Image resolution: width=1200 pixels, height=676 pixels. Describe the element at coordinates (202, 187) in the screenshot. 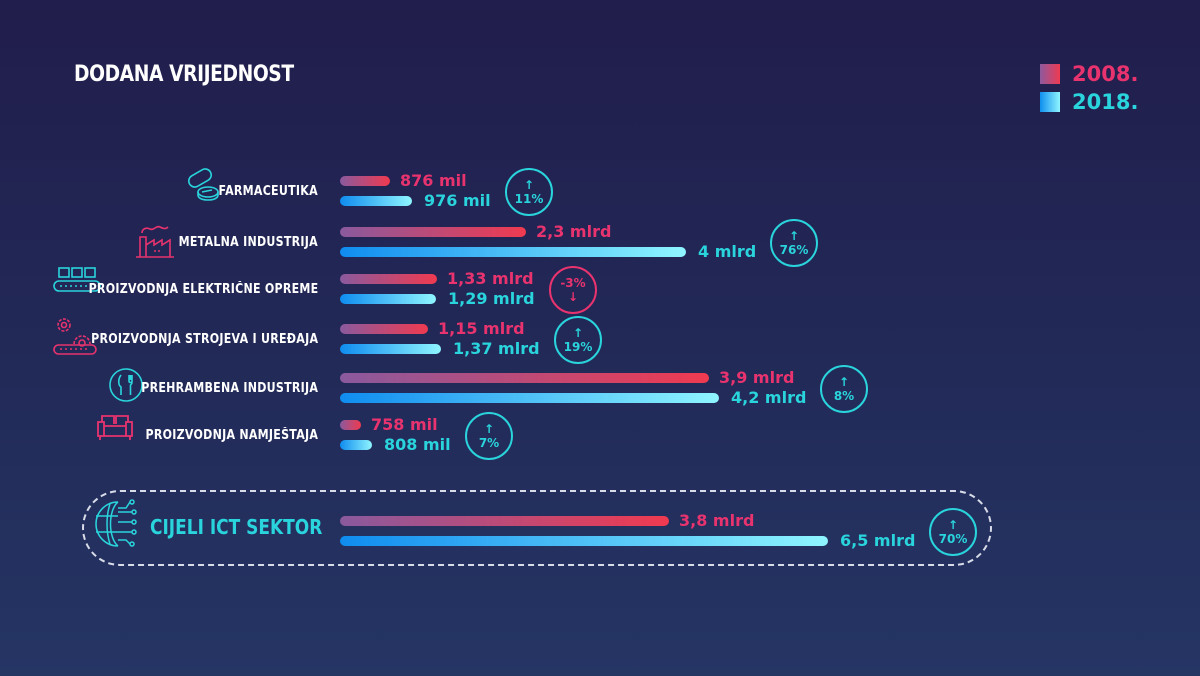

I see `pills-icon` at that location.